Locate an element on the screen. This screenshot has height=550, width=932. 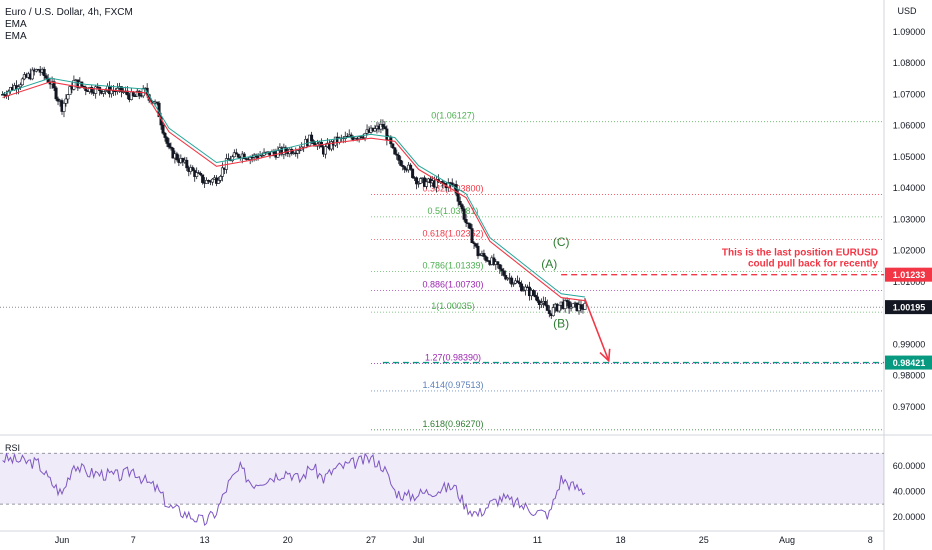
resistance-note: could pull back for recently is located at coordinates (813, 264).